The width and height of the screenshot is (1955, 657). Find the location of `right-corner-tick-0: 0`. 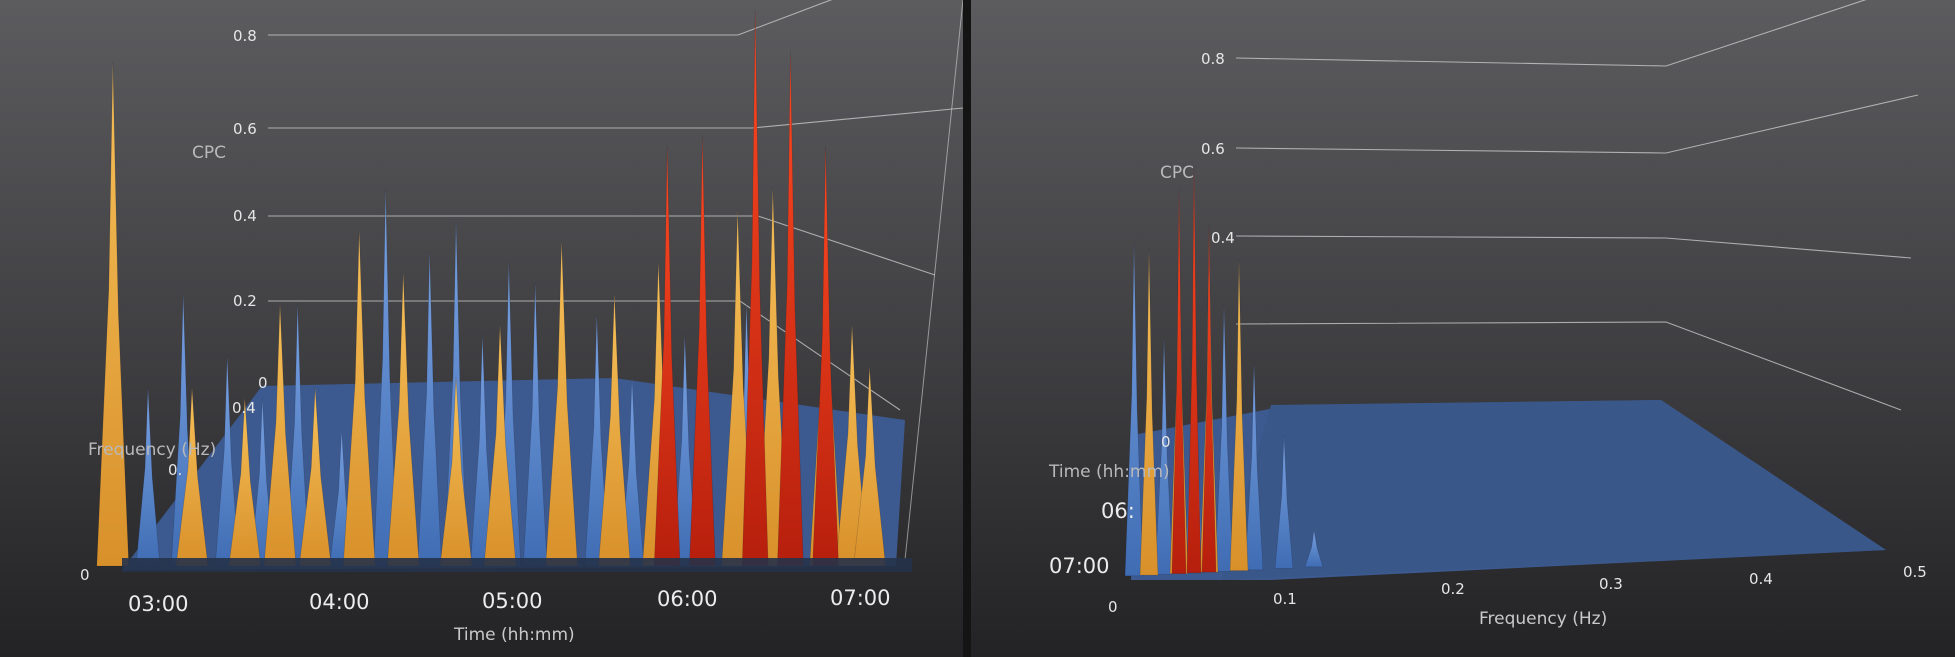

right-corner-tick-0: 0 is located at coordinates (1113, 607).